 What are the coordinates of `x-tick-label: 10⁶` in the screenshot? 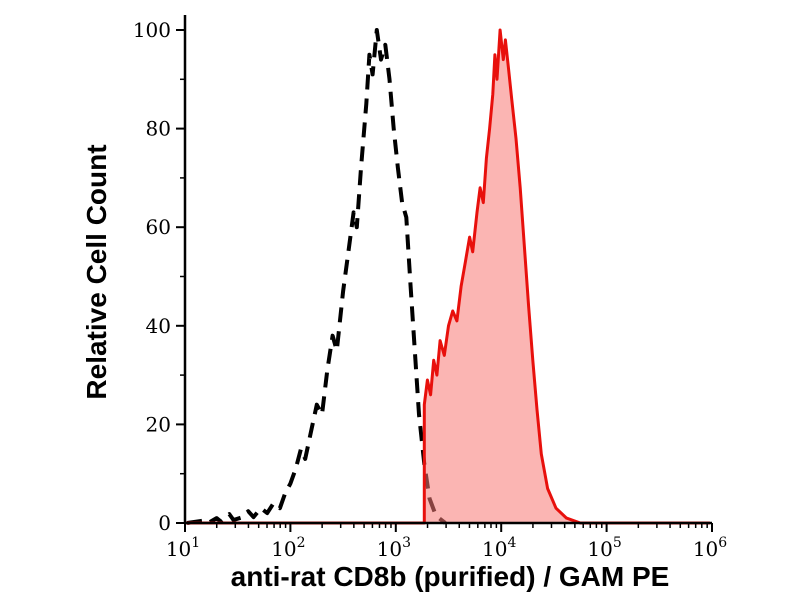 It's located at (710, 548).